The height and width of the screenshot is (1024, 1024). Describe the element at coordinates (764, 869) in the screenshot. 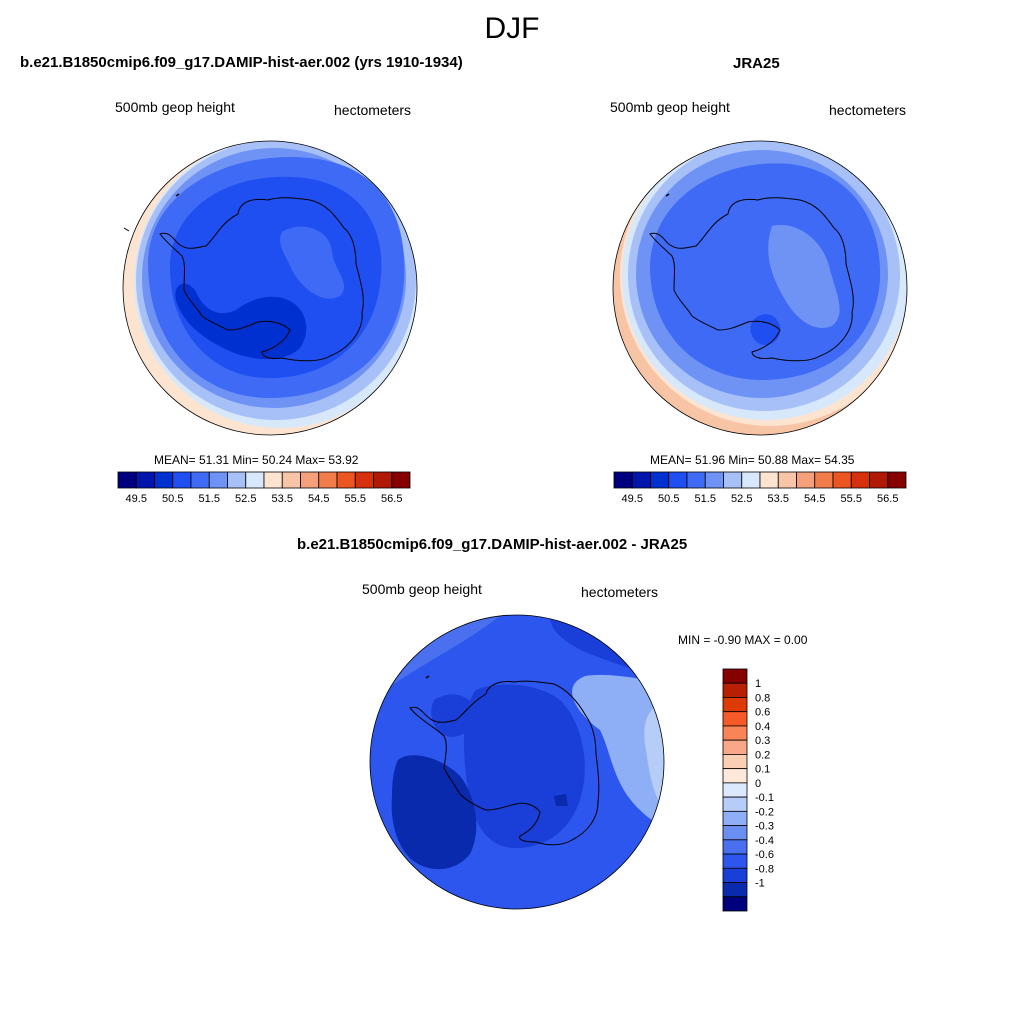

I see `panel3-colorbar-tick-label: -0.8` at that location.